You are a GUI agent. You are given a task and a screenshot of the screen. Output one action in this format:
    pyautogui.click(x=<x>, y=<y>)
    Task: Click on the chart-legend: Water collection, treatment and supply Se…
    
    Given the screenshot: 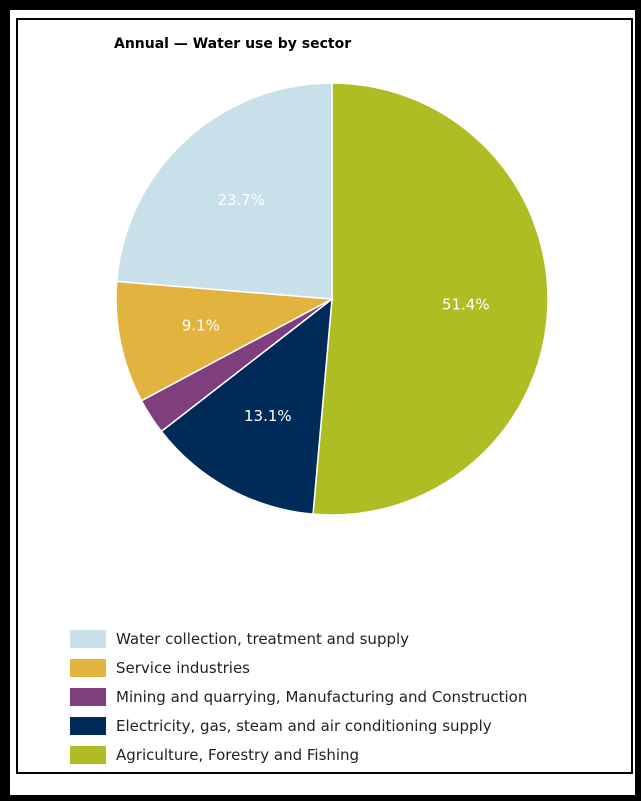 What is the action you would take?
    pyautogui.click(x=298, y=696)
    